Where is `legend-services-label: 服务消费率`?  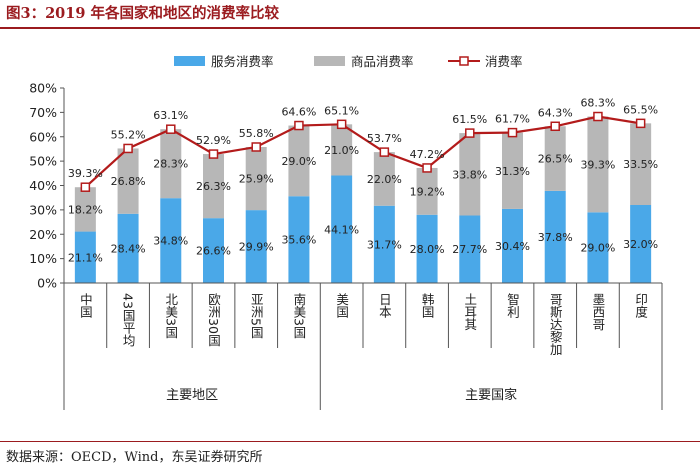 legend-services-label: 服务消费率 is located at coordinates (242, 61).